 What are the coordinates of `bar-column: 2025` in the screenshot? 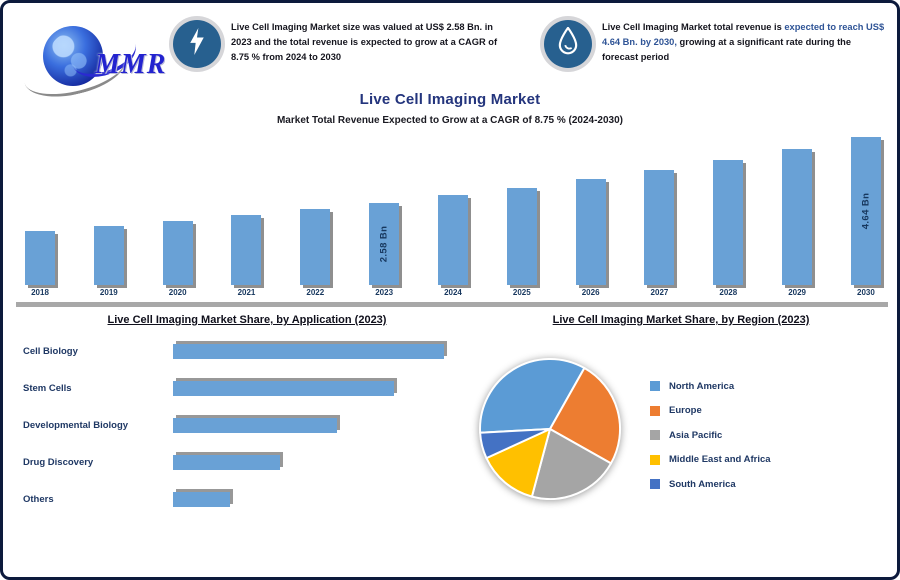 It's located at (521, 215).